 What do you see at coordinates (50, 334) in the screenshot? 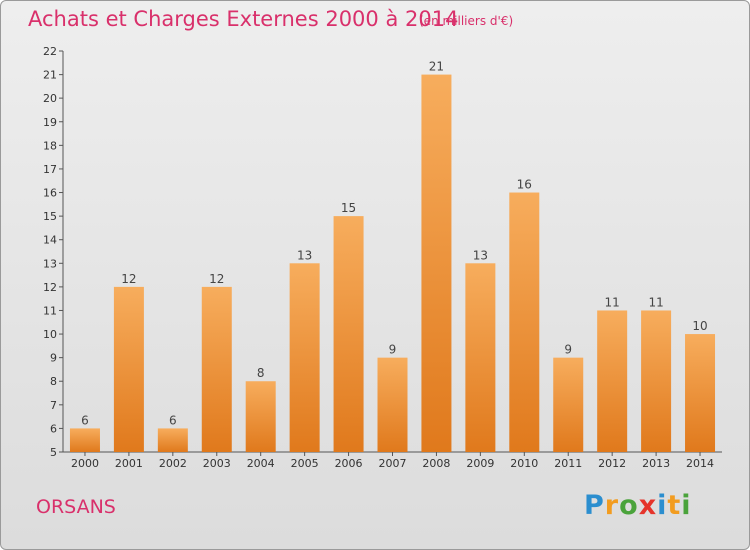
I see `y-tick-label: 10` at bounding box center [50, 334].